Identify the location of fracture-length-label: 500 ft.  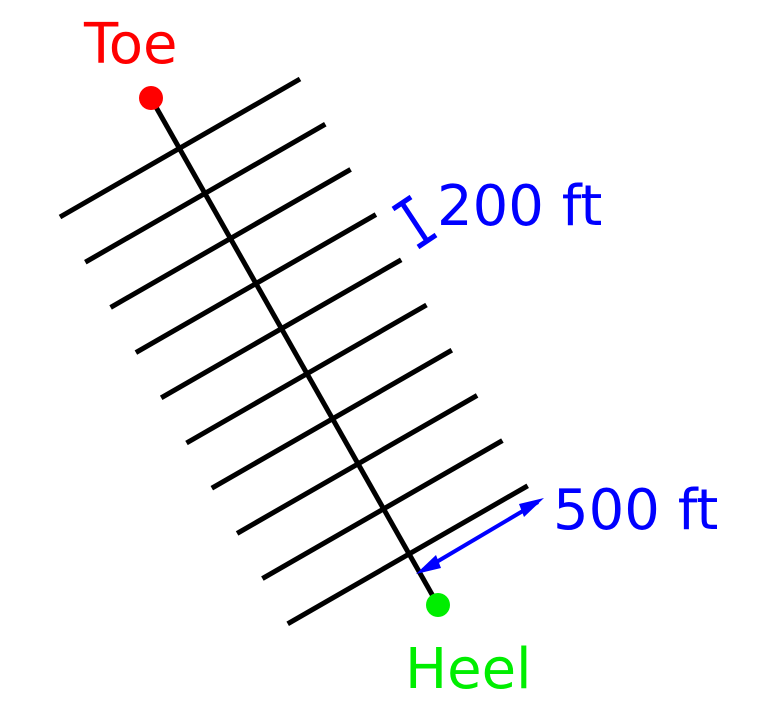
(635, 510).